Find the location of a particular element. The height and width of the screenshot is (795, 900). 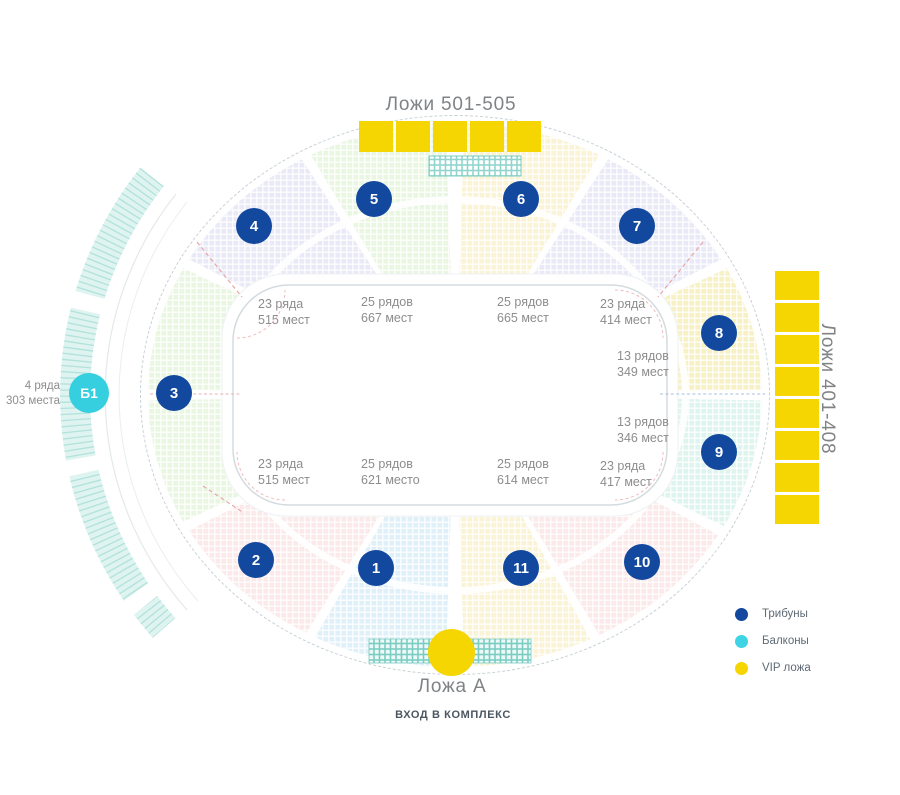

ice-rink is located at coordinates (450, 395).